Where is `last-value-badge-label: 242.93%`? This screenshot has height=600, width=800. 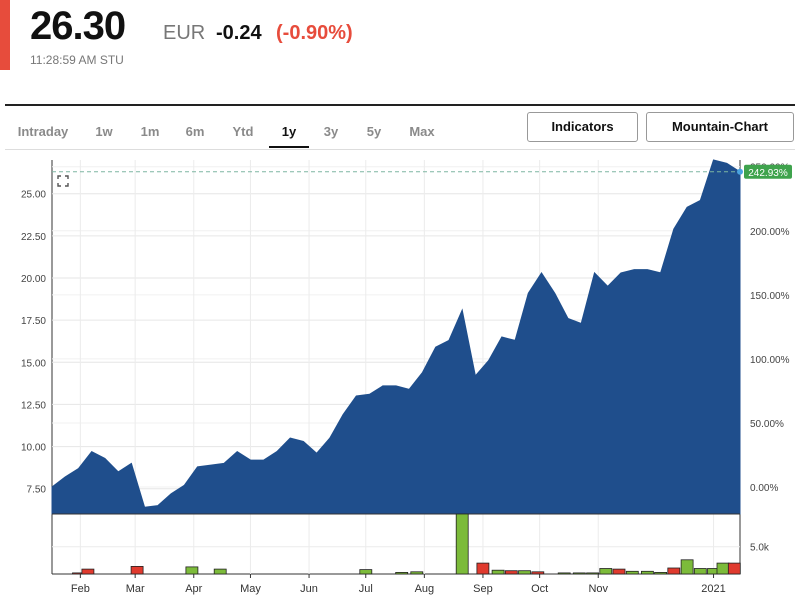
last-value-badge-label: 242.93% is located at coordinates (768, 173).